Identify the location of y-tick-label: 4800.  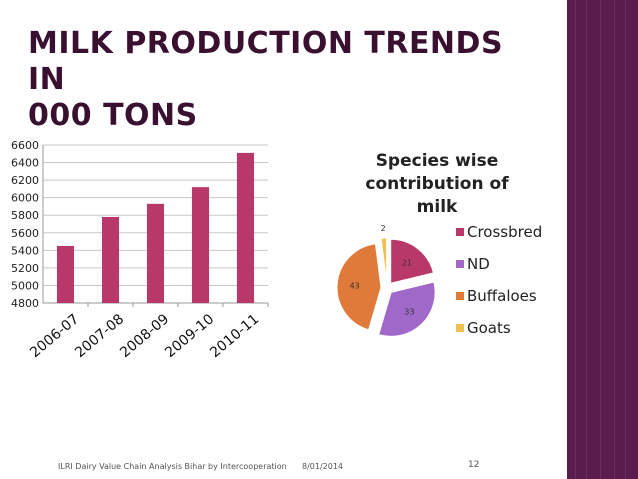
(25, 303).